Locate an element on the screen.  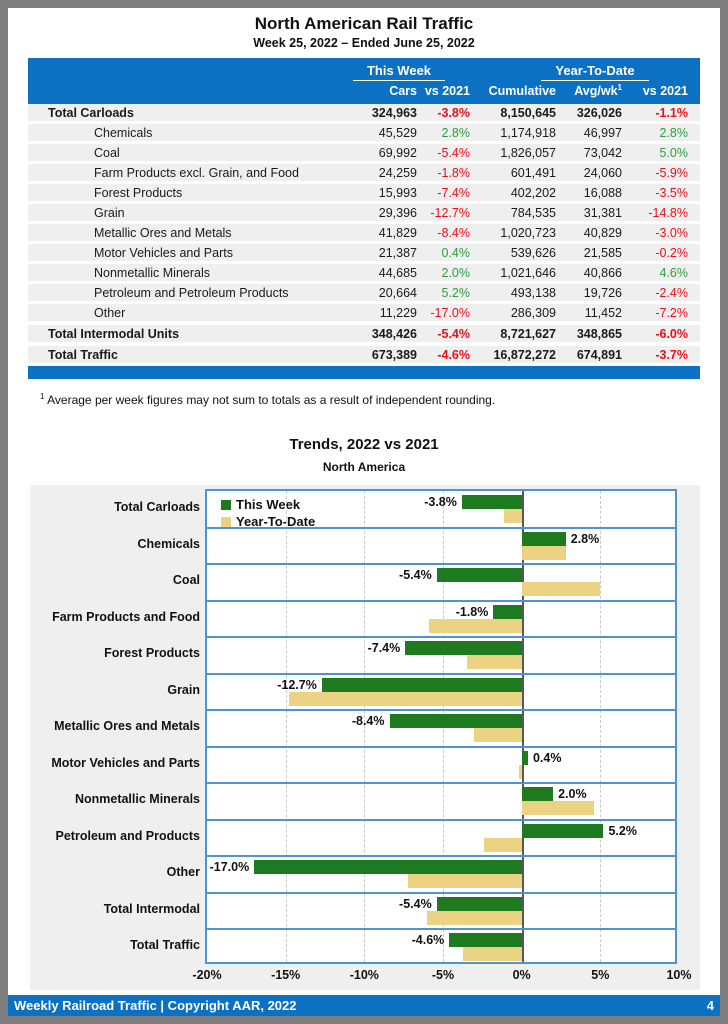
x-axis-tick-label: -15% is located at coordinates (286, 975).